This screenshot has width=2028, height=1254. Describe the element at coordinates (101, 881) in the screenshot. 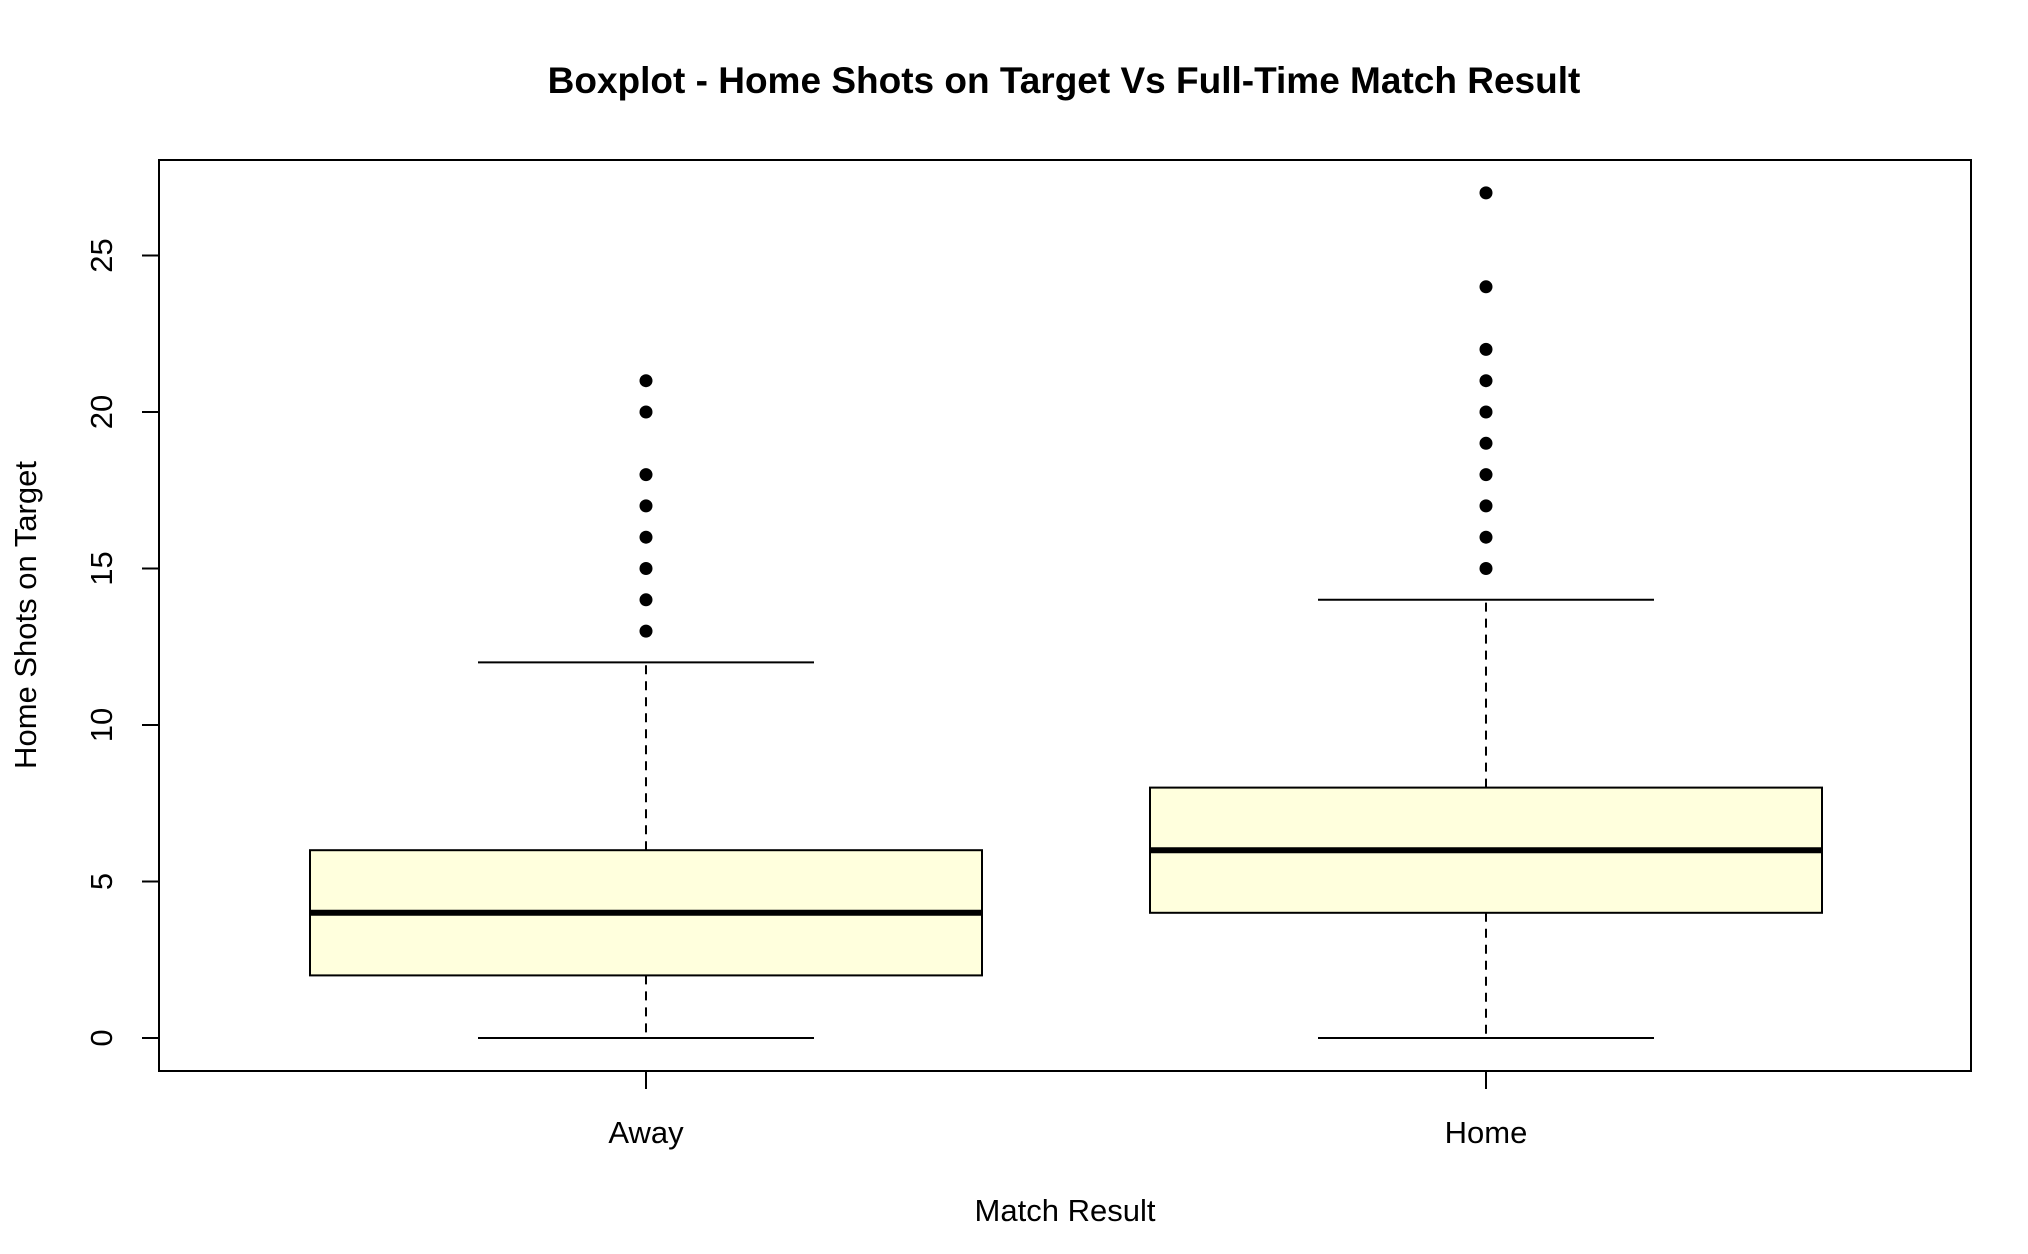

I see `y-tick-label: 5` at that location.